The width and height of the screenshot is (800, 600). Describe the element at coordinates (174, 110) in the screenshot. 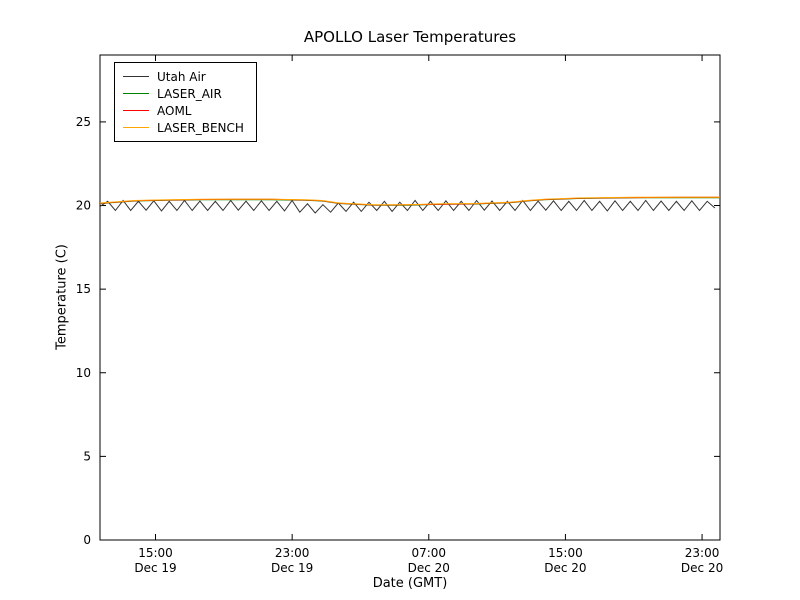

I see `legend-label-aoml: AOML` at that location.